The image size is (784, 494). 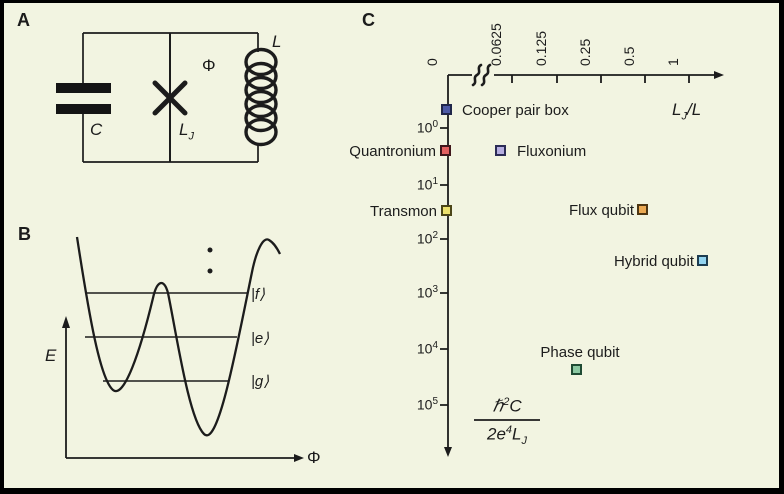 What do you see at coordinates (496, 44) in the screenshot?
I see `x-tick-0-0625: 0.0625` at bounding box center [496, 44].